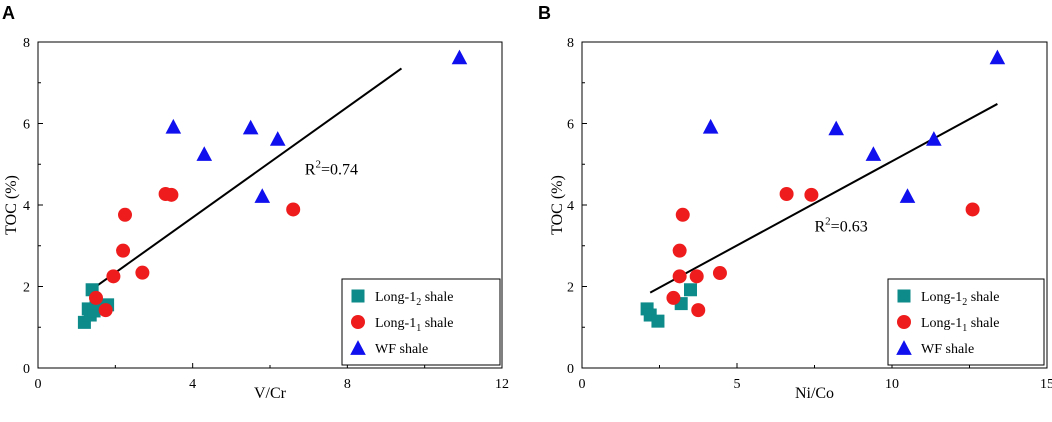 This screenshot has height=422, width=1052. What do you see at coordinates (8, 13) in the screenshot?
I see `panel-letter-a: A` at bounding box center [8, 13].